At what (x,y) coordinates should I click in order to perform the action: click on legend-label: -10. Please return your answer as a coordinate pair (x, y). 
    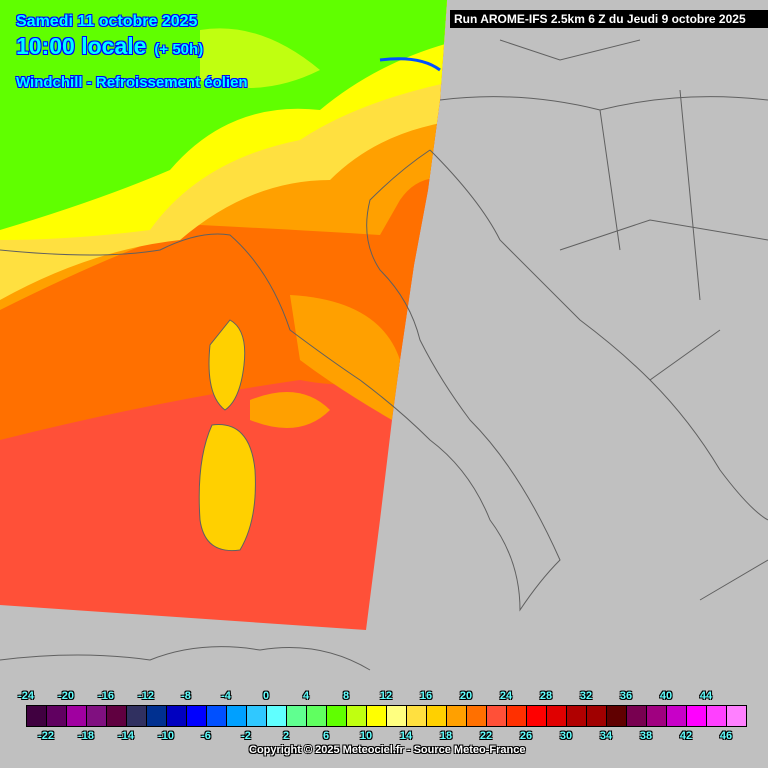
    Looking at the image, I should click on (166, 736).